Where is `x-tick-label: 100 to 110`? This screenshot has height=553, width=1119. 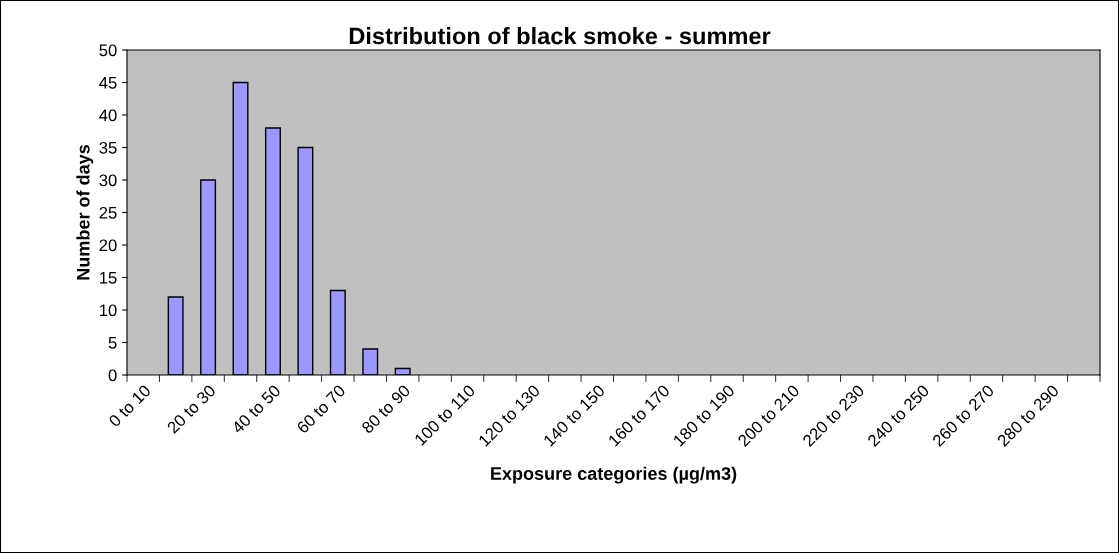
x-tick-label: 100 to 110 is located at coordinates (444, 415).